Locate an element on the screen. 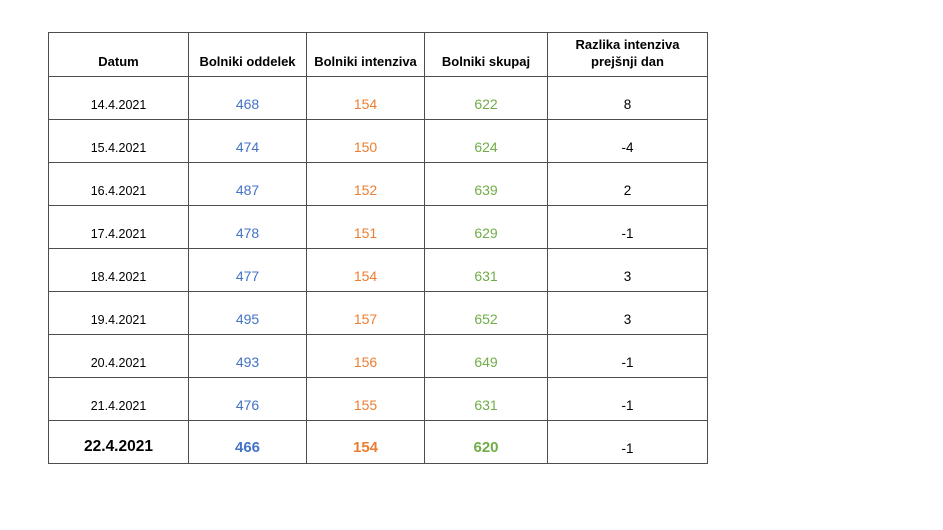 The width and height of the screenshot is (943, 530). cell-razlika-intenziva: -4 is located at coordinates (627, 141).